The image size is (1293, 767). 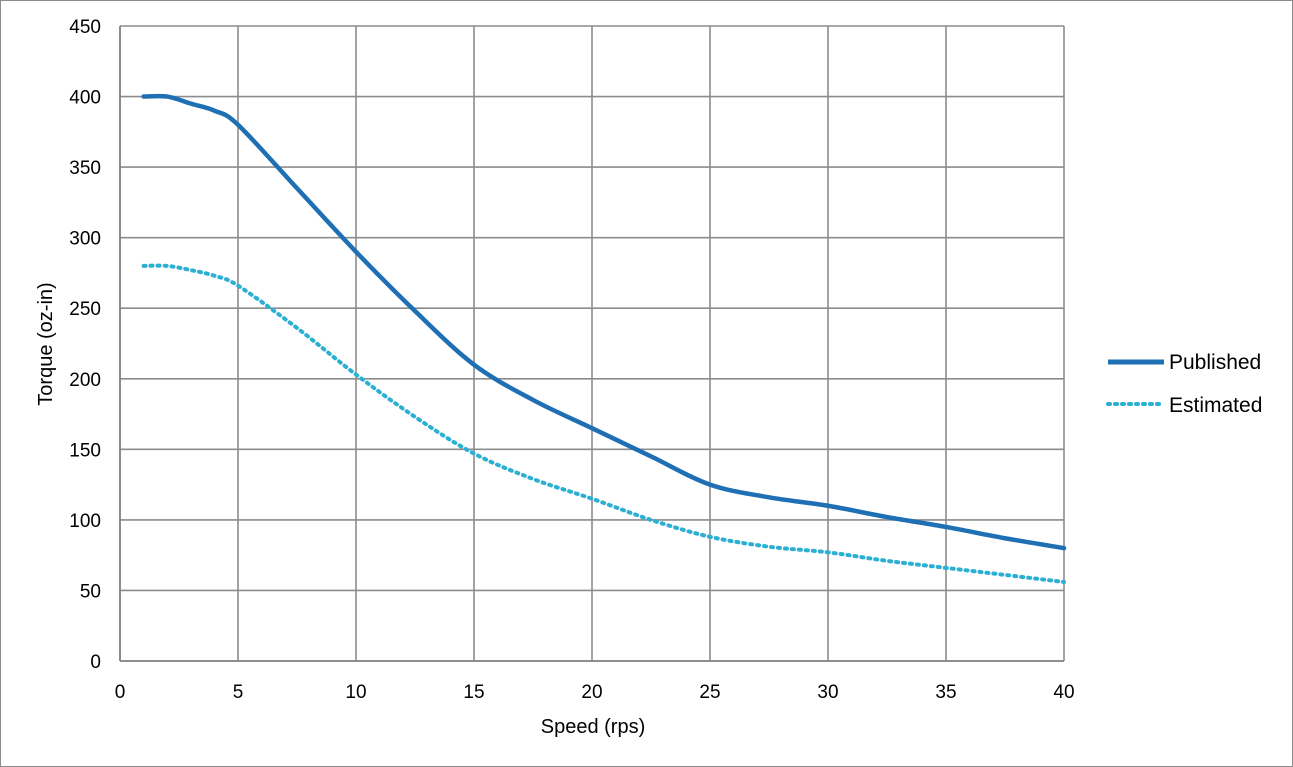 What do you see at coordinates (1063, 692) in the screenshot?
I see `x-tick-label: 40` at bounding box center [1063, 692].